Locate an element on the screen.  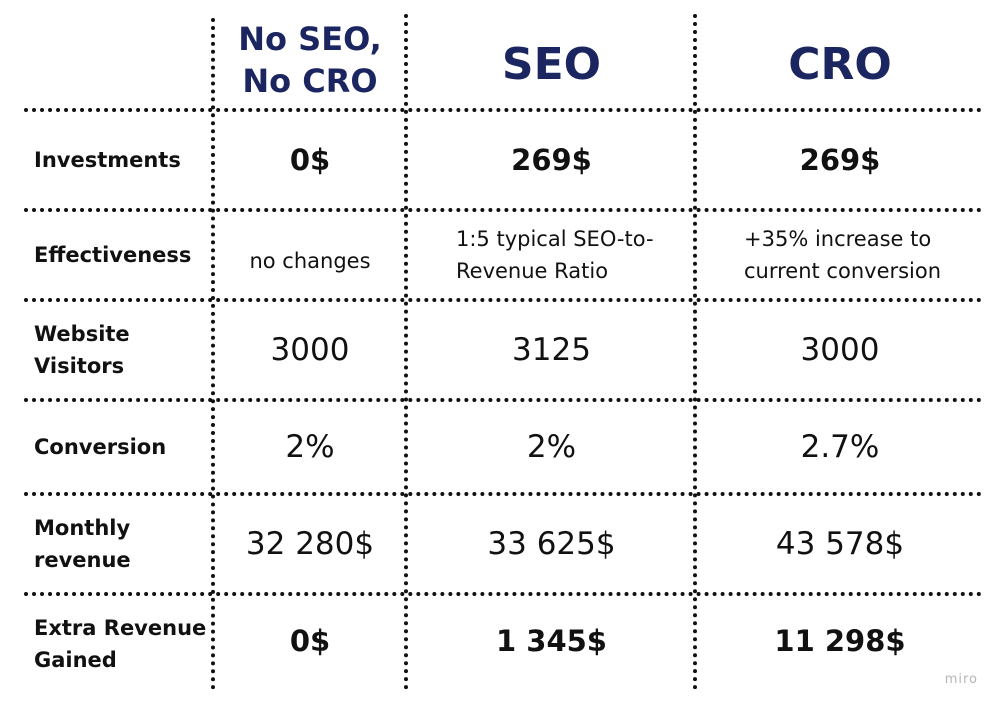
miro-watermark: miro is located at coordinates (961, 679).